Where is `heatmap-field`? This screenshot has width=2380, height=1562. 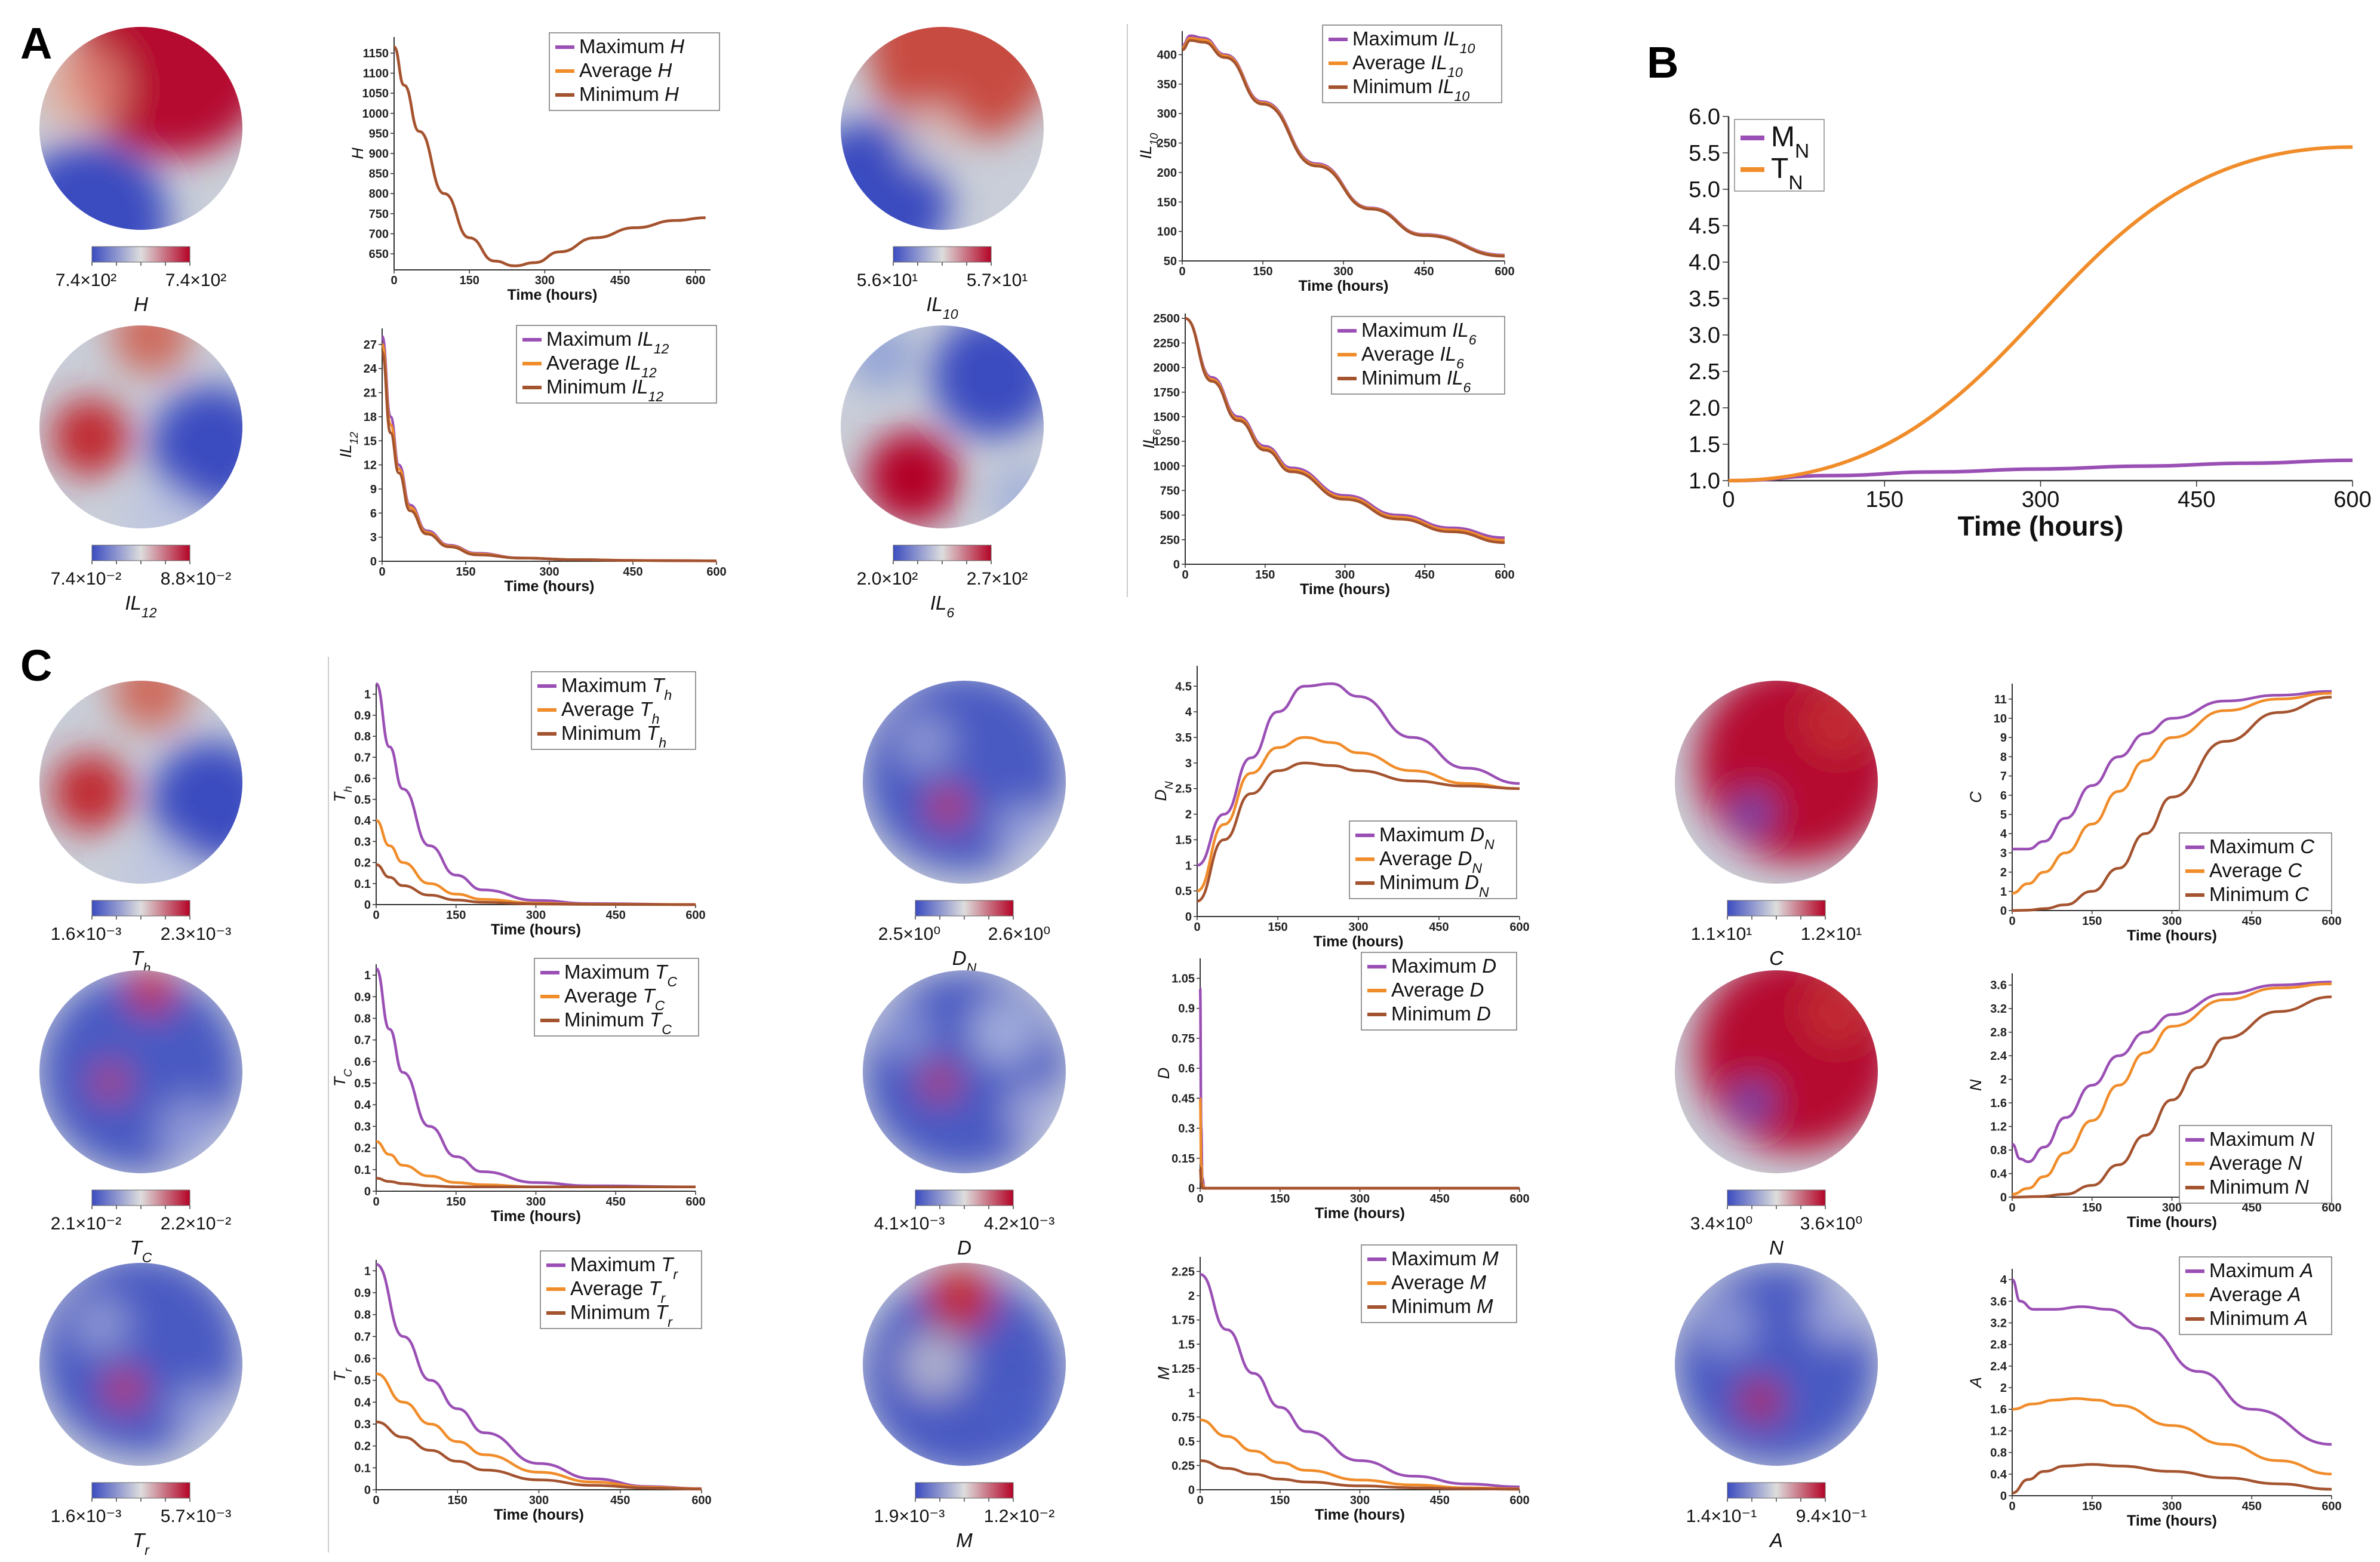
heatmap-field is located at coordinates (964, 1072).